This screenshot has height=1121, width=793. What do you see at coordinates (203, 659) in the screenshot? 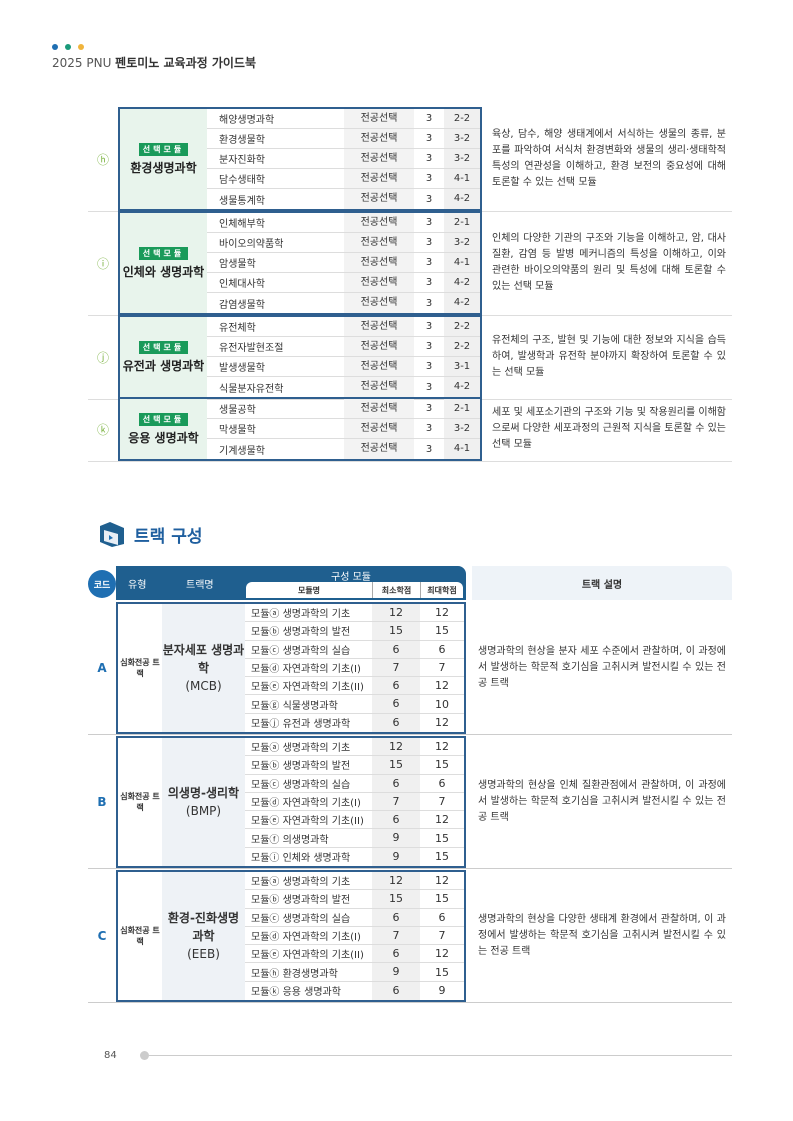
I see `track-name: 분자세포 생명과학` at bounding box center [203, 659].